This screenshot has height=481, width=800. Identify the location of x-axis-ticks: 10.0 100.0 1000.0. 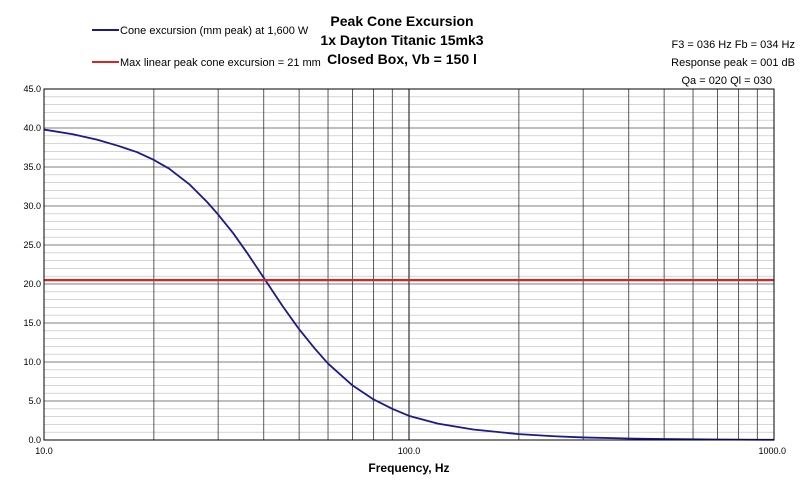
(410, 451).